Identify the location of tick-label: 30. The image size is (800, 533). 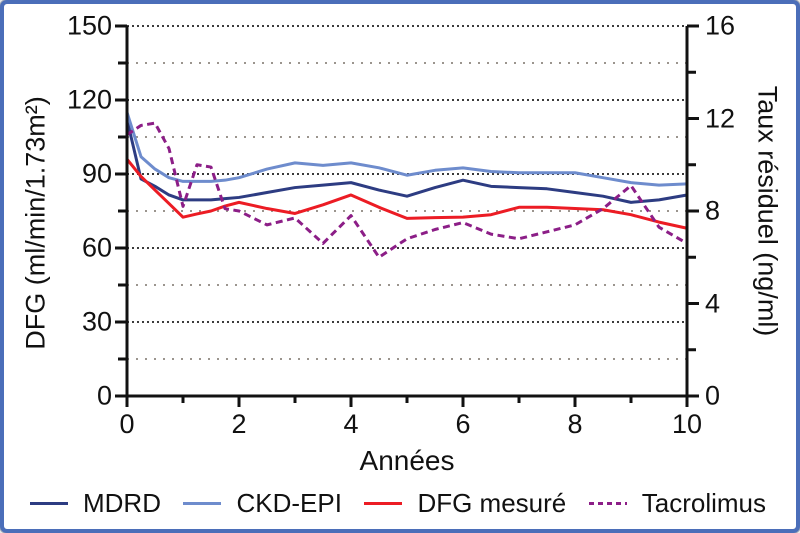
(96, 321).